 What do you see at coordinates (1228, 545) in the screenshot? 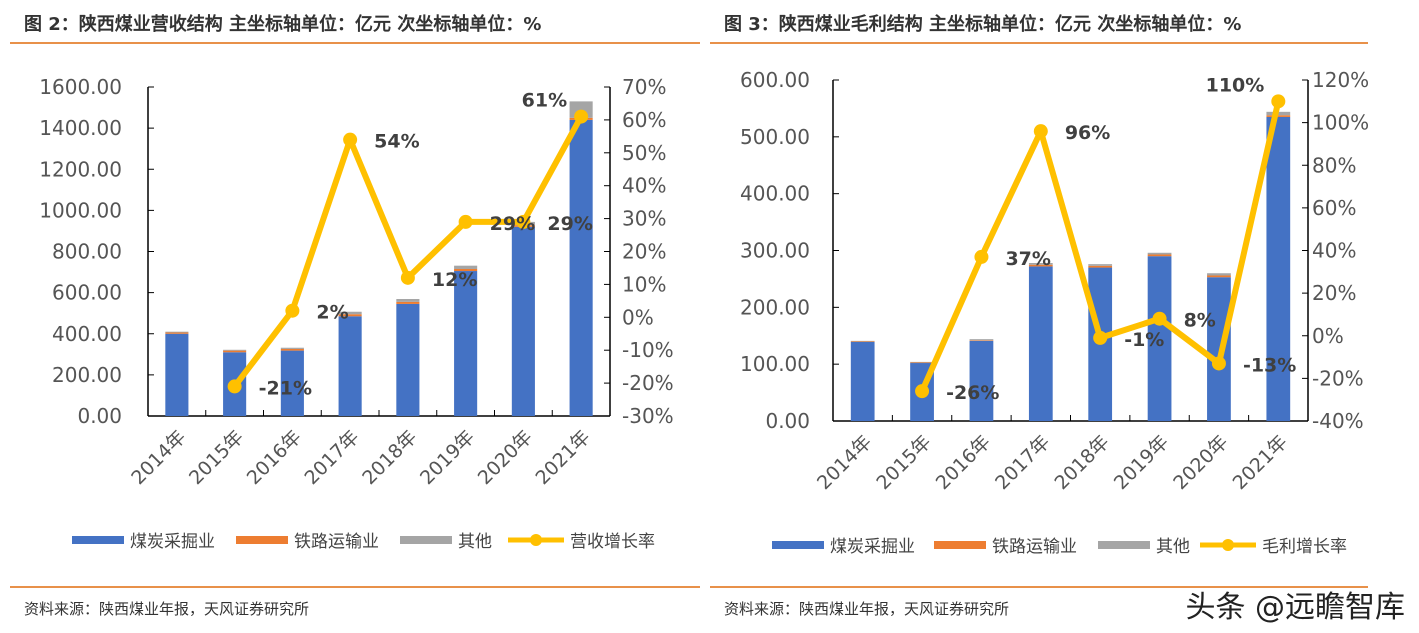
I see `legend-marker` at bounding box center [1228, 545].